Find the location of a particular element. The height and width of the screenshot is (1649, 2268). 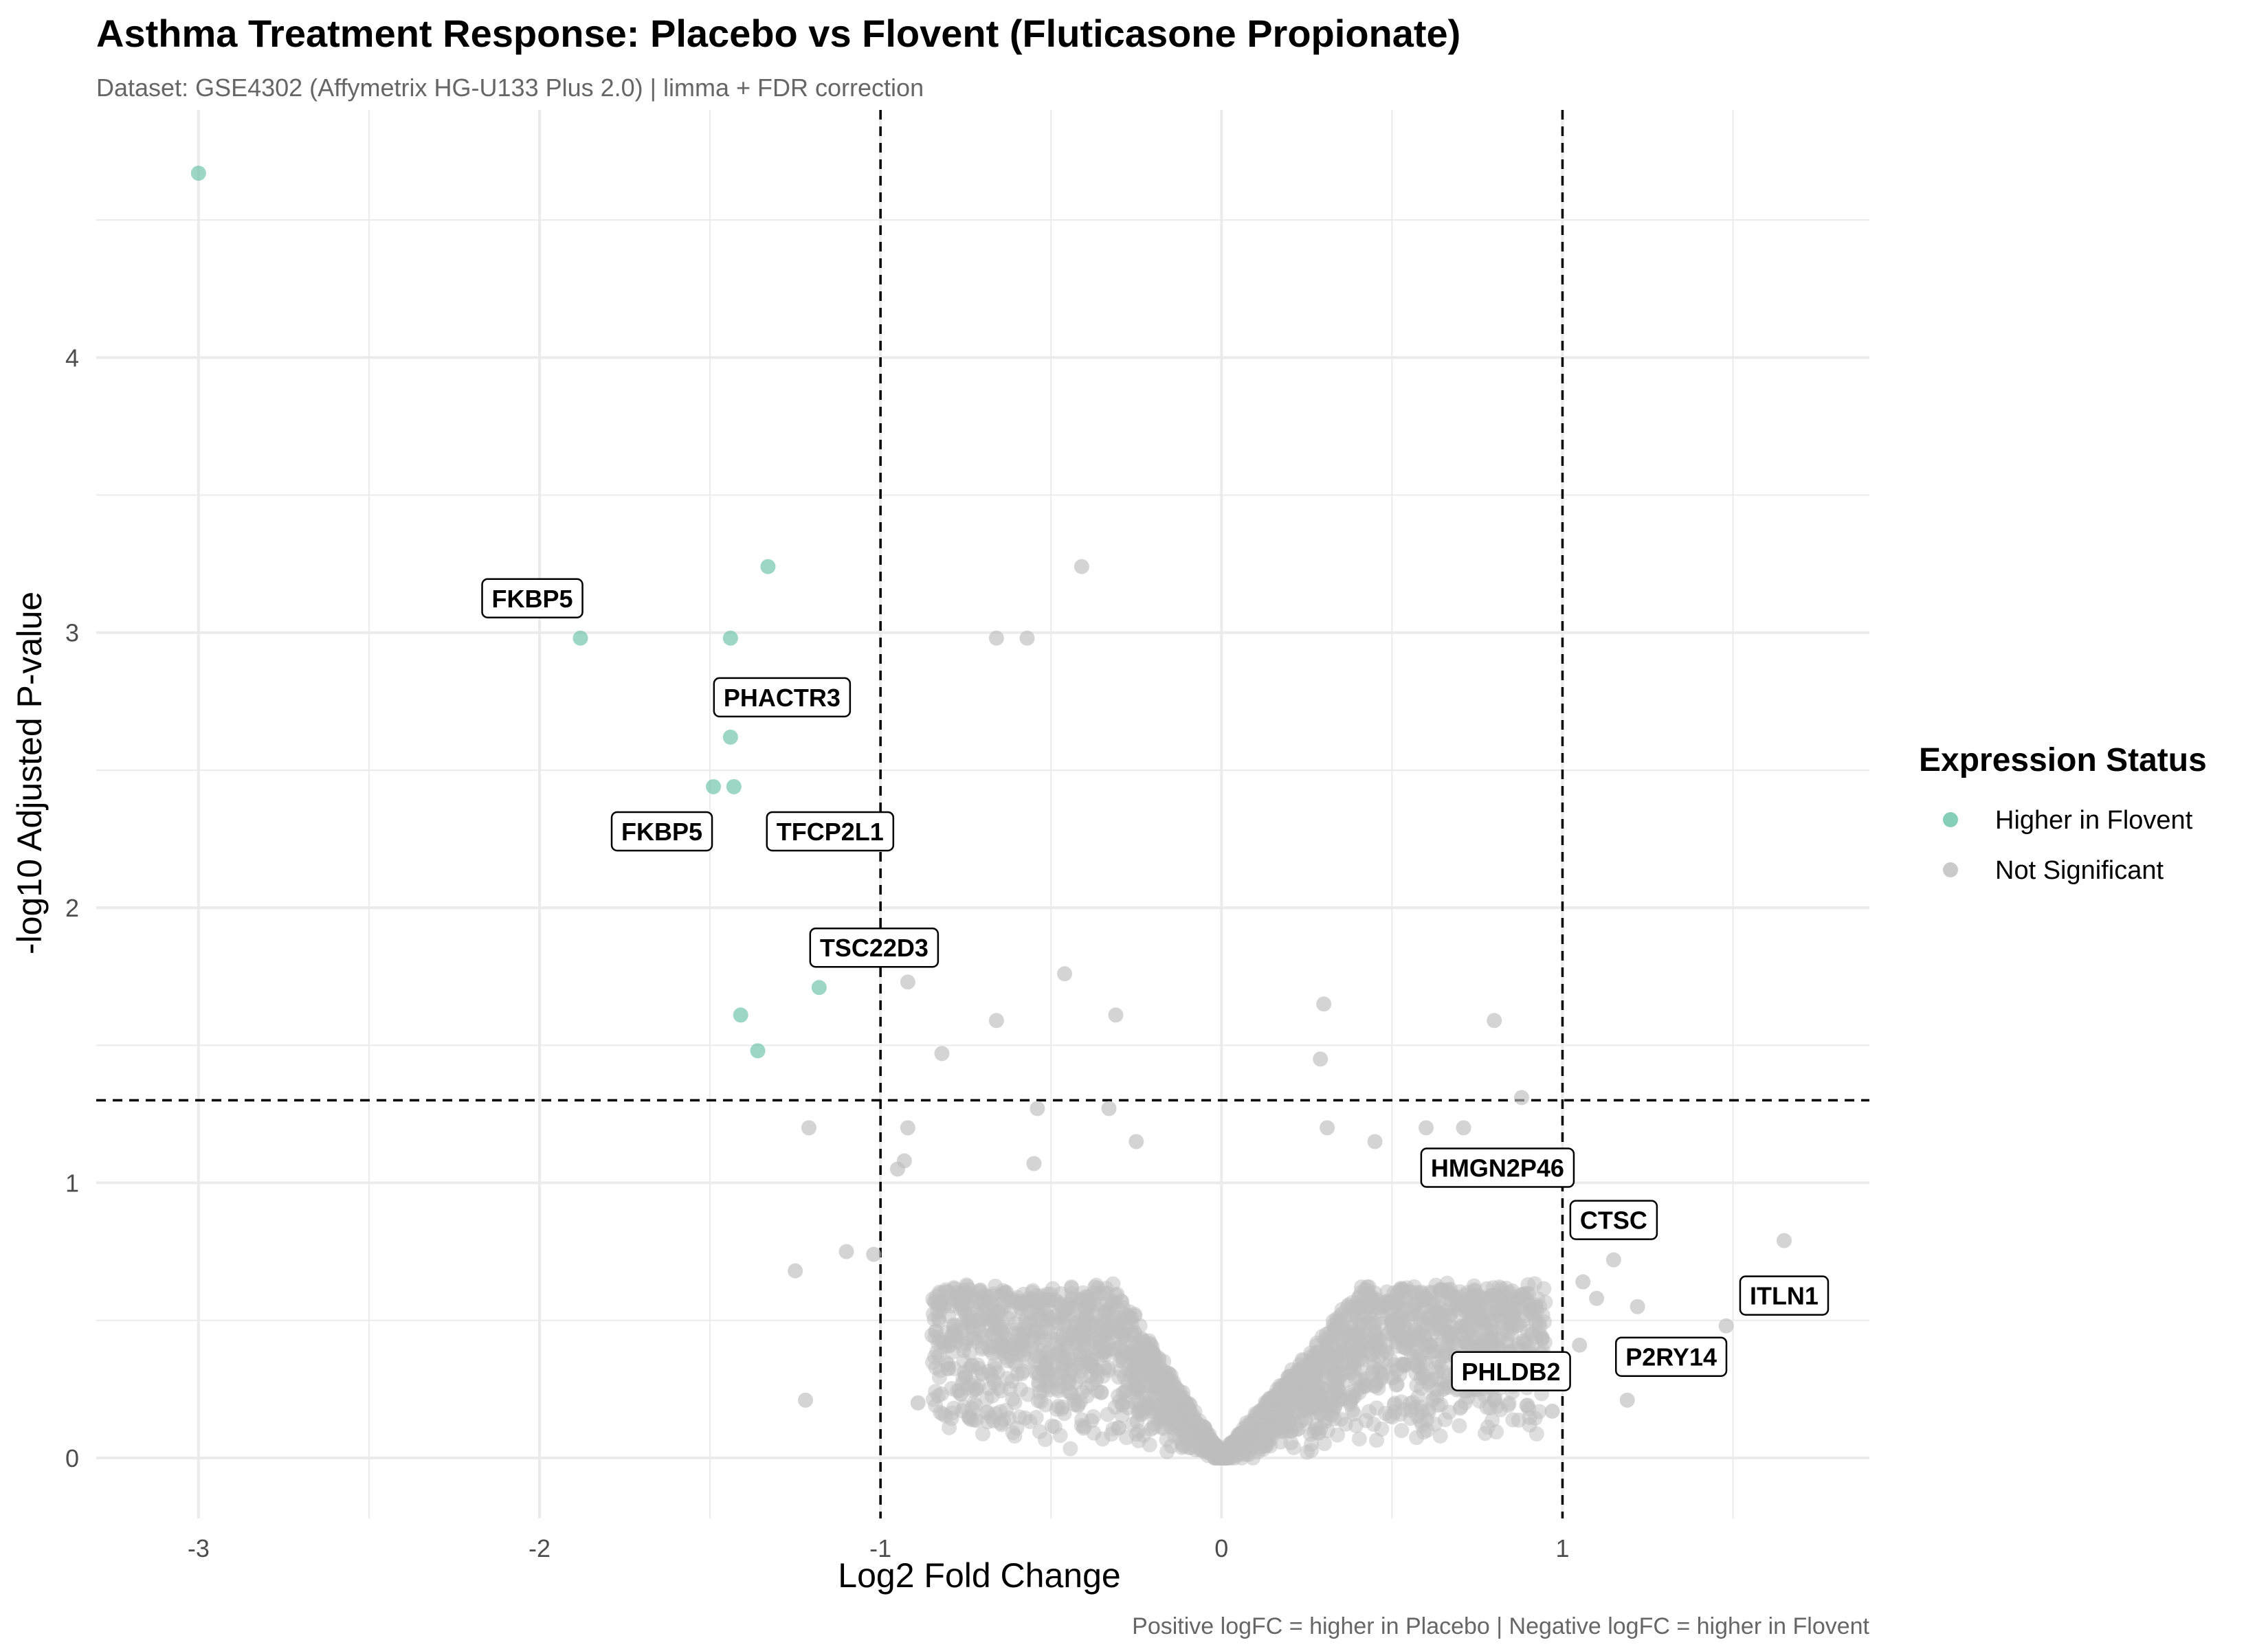

gene-label: FKBP5 is located at coordinates (532, 598).